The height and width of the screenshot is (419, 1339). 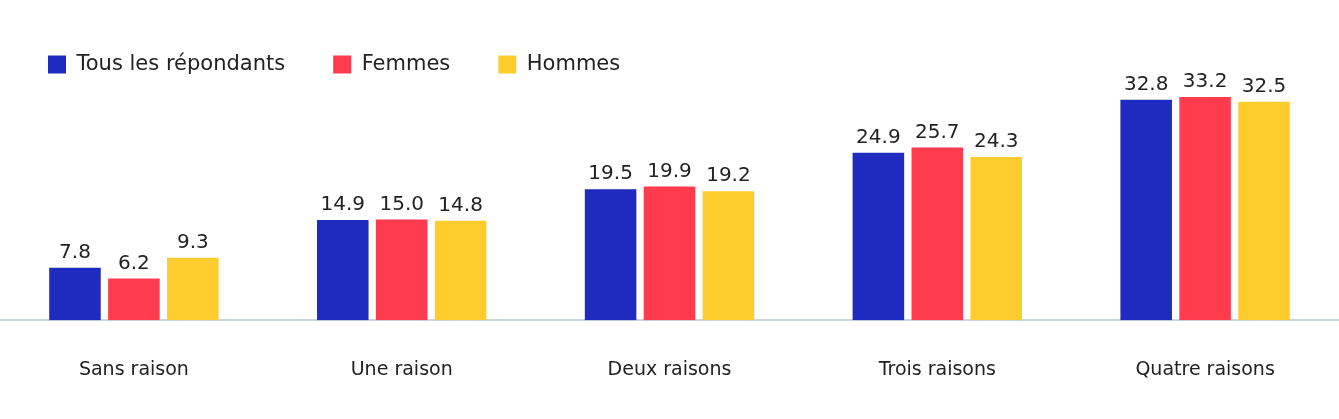 I want to click on data-label: 24.3, so click(x=996, y=140).